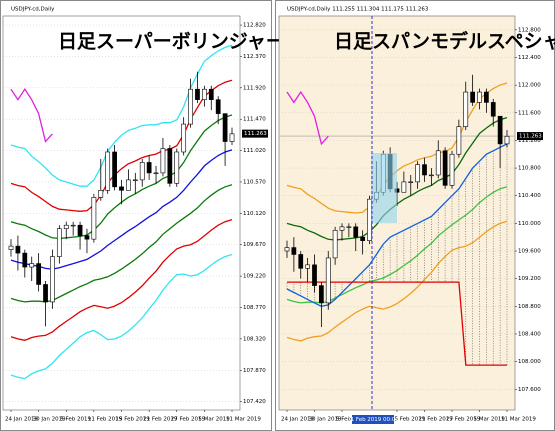  What do you see at coordinates (529, 252) in the screenshot?
I see `y-tick-label: 109.600` at bounding box center [529, 252].